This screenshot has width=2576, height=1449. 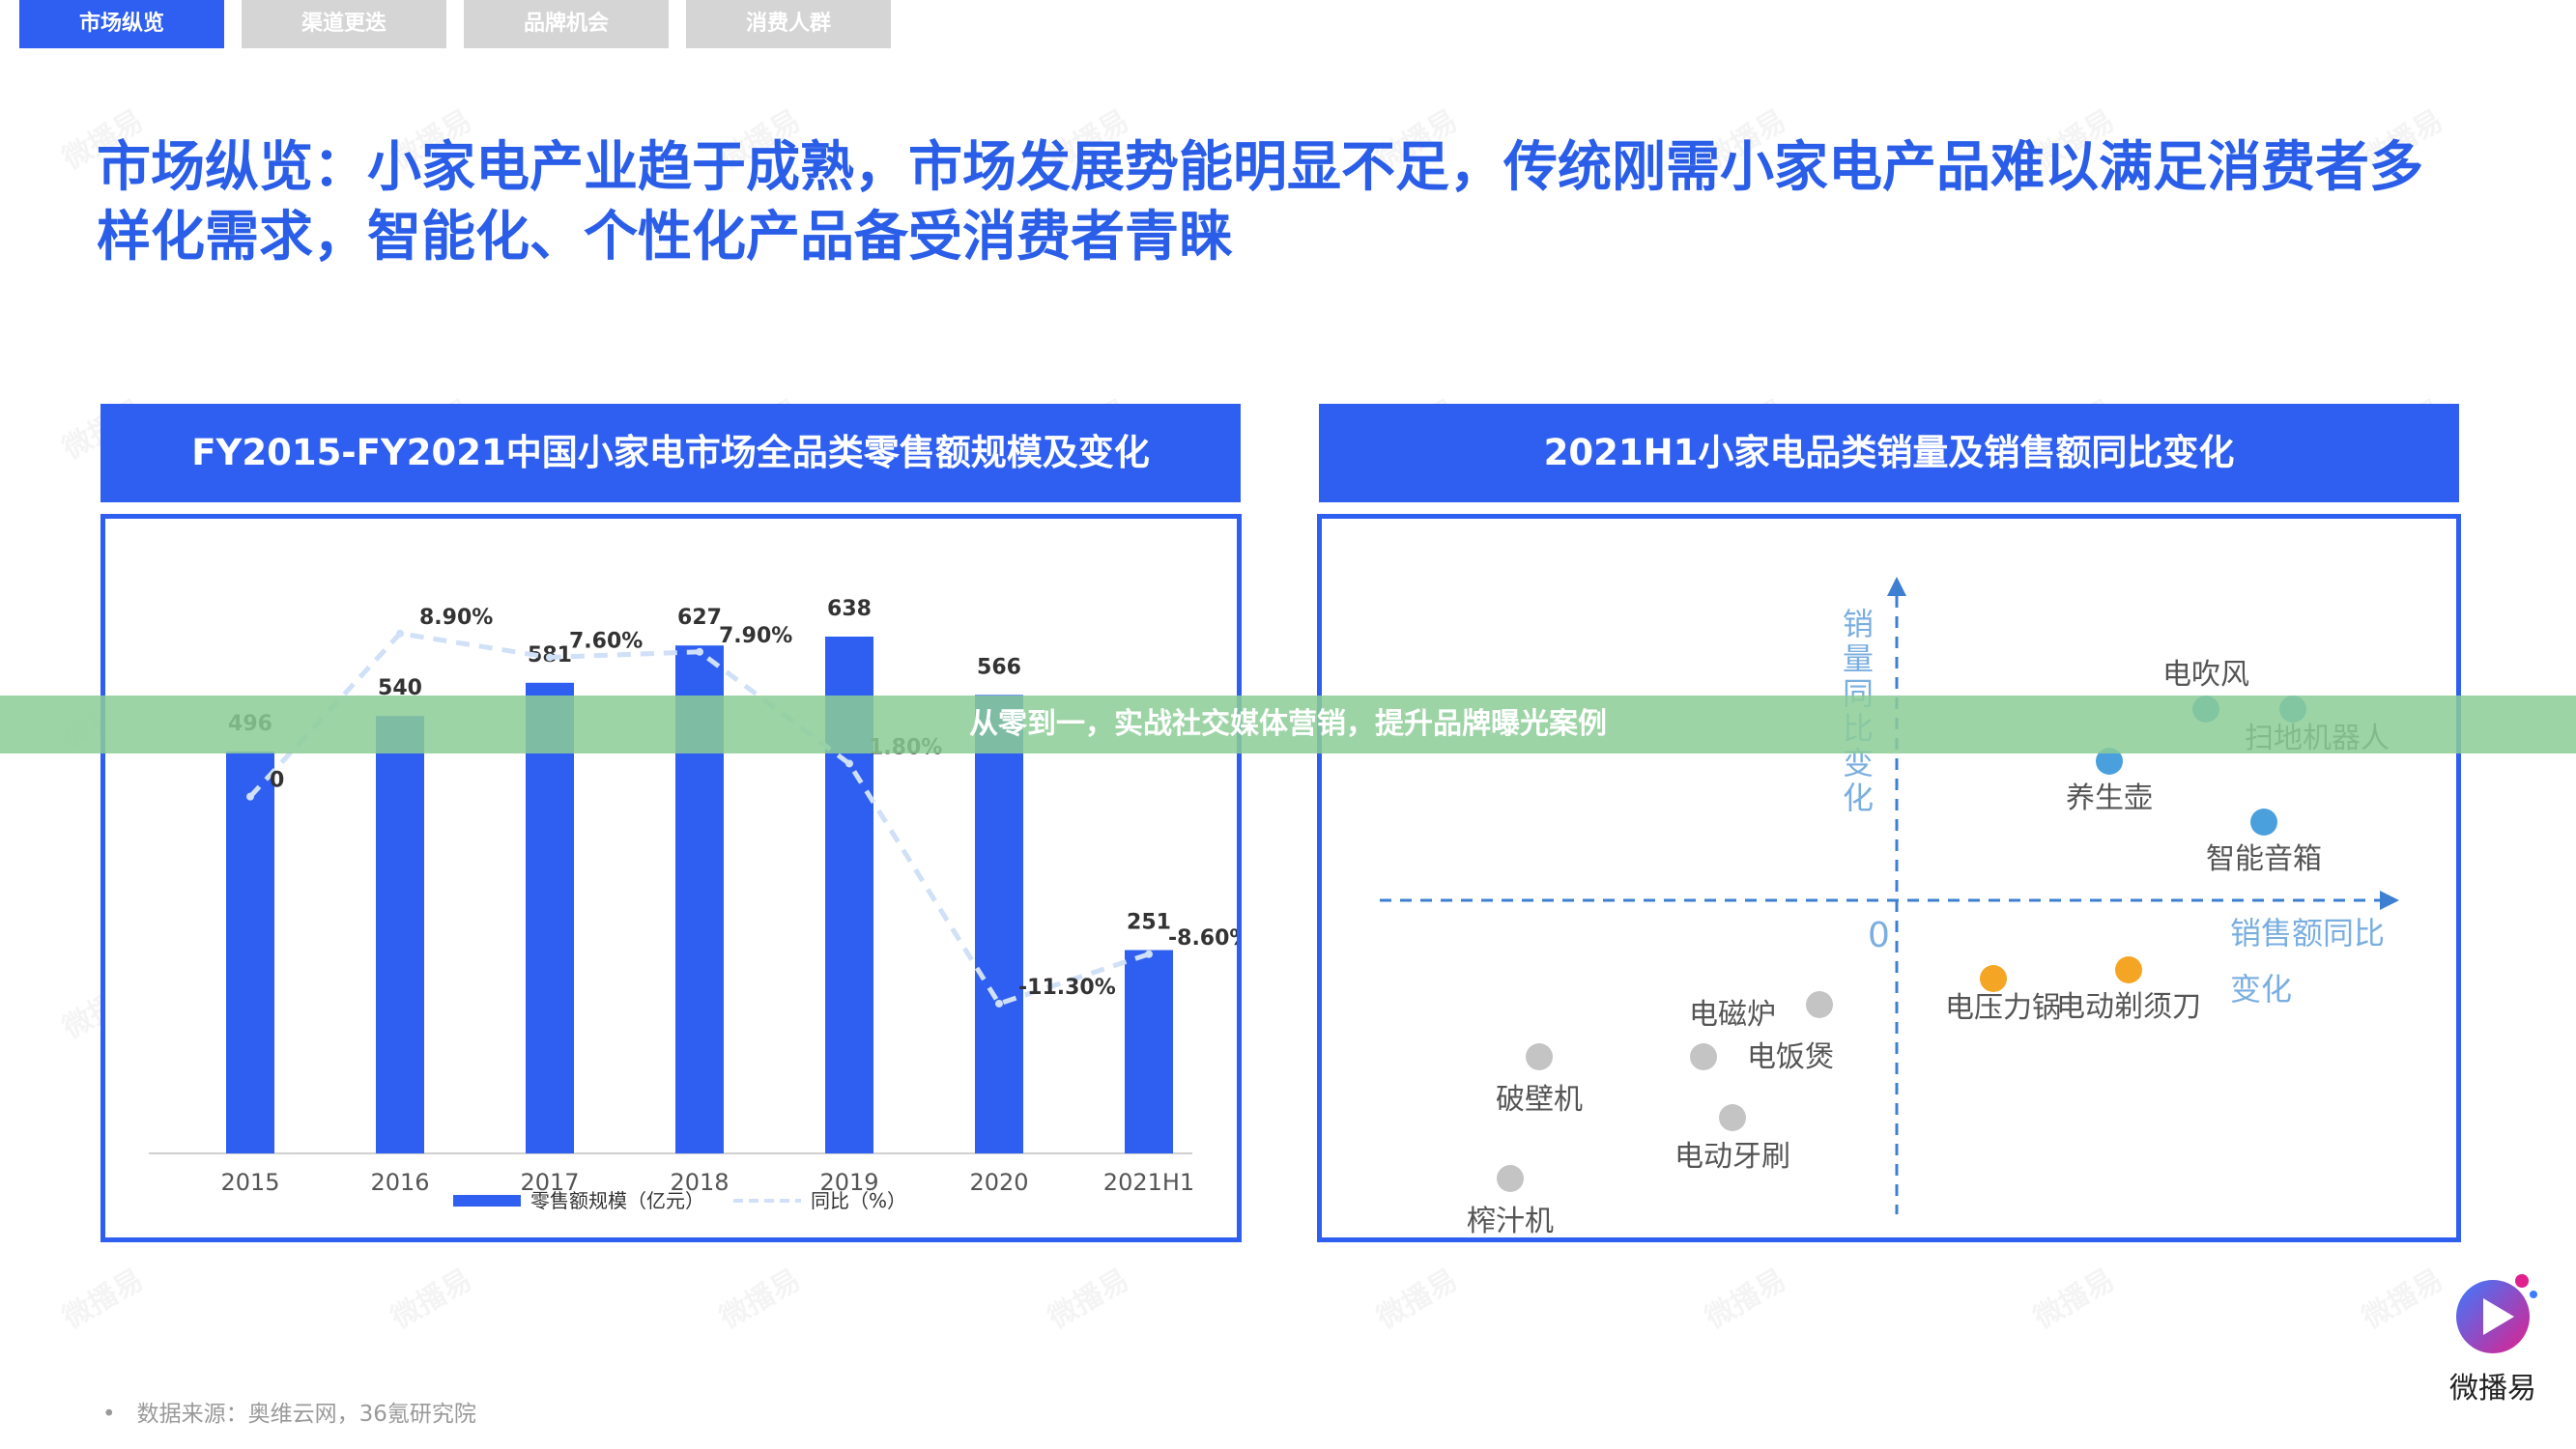 What do you see at coordinates (999, 924) in the screenshot?
I see `bar-2020` at bounding box center [999, 924].